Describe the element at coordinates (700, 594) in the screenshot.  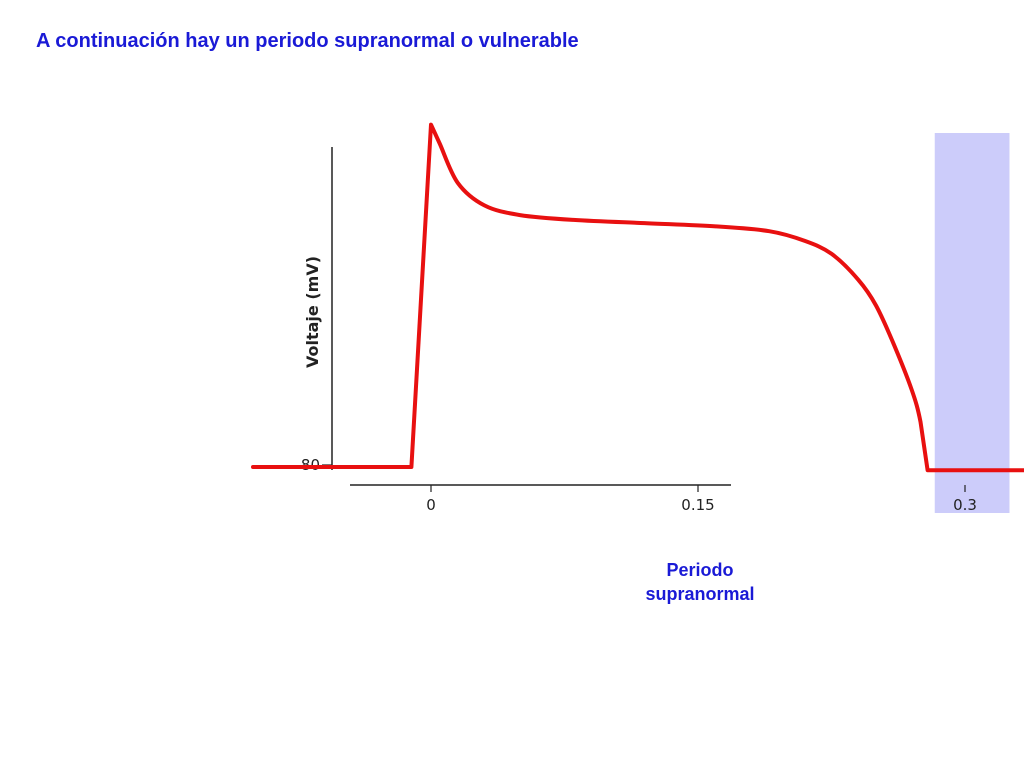
I see `region-label-line2: supranormal` at that location.